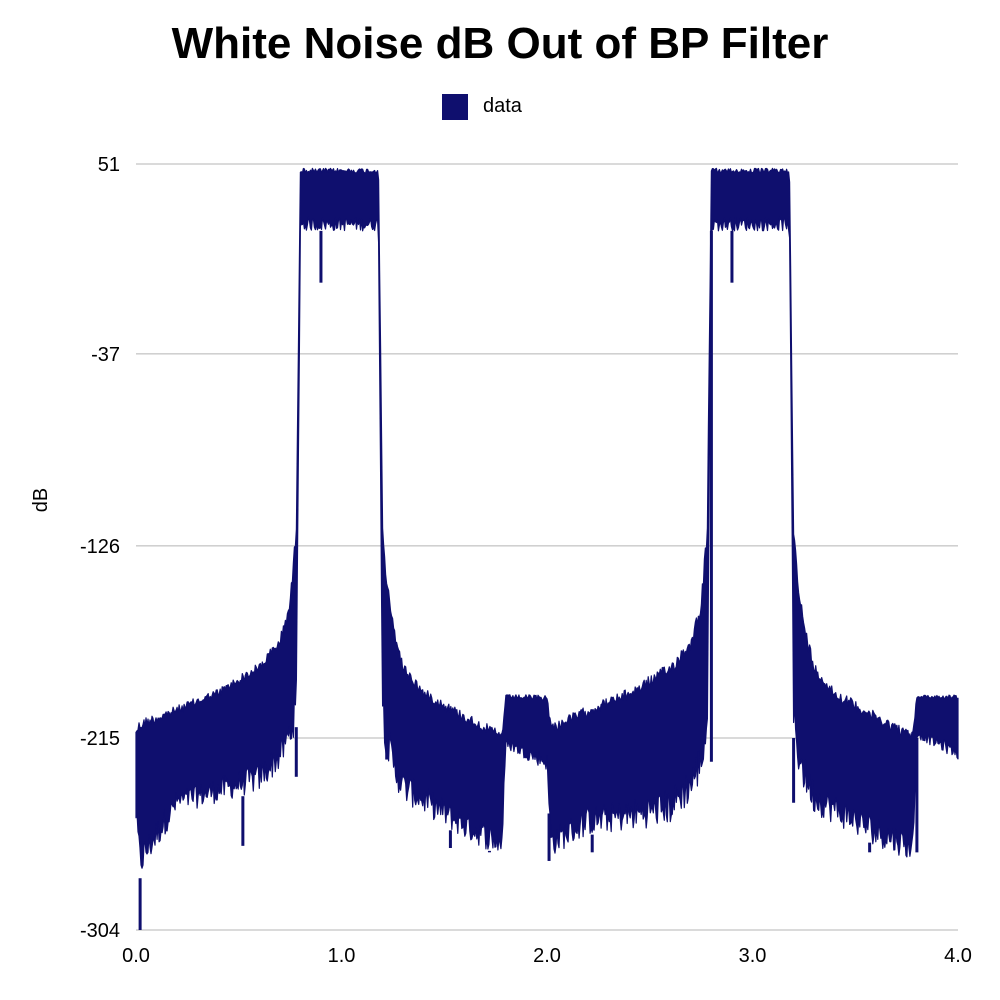 The image size is (1000, 1000). What do you see at coordinates (503, 106) in the screenshot?
I see `legend-label-data: data` at bounding box center [503, 106].